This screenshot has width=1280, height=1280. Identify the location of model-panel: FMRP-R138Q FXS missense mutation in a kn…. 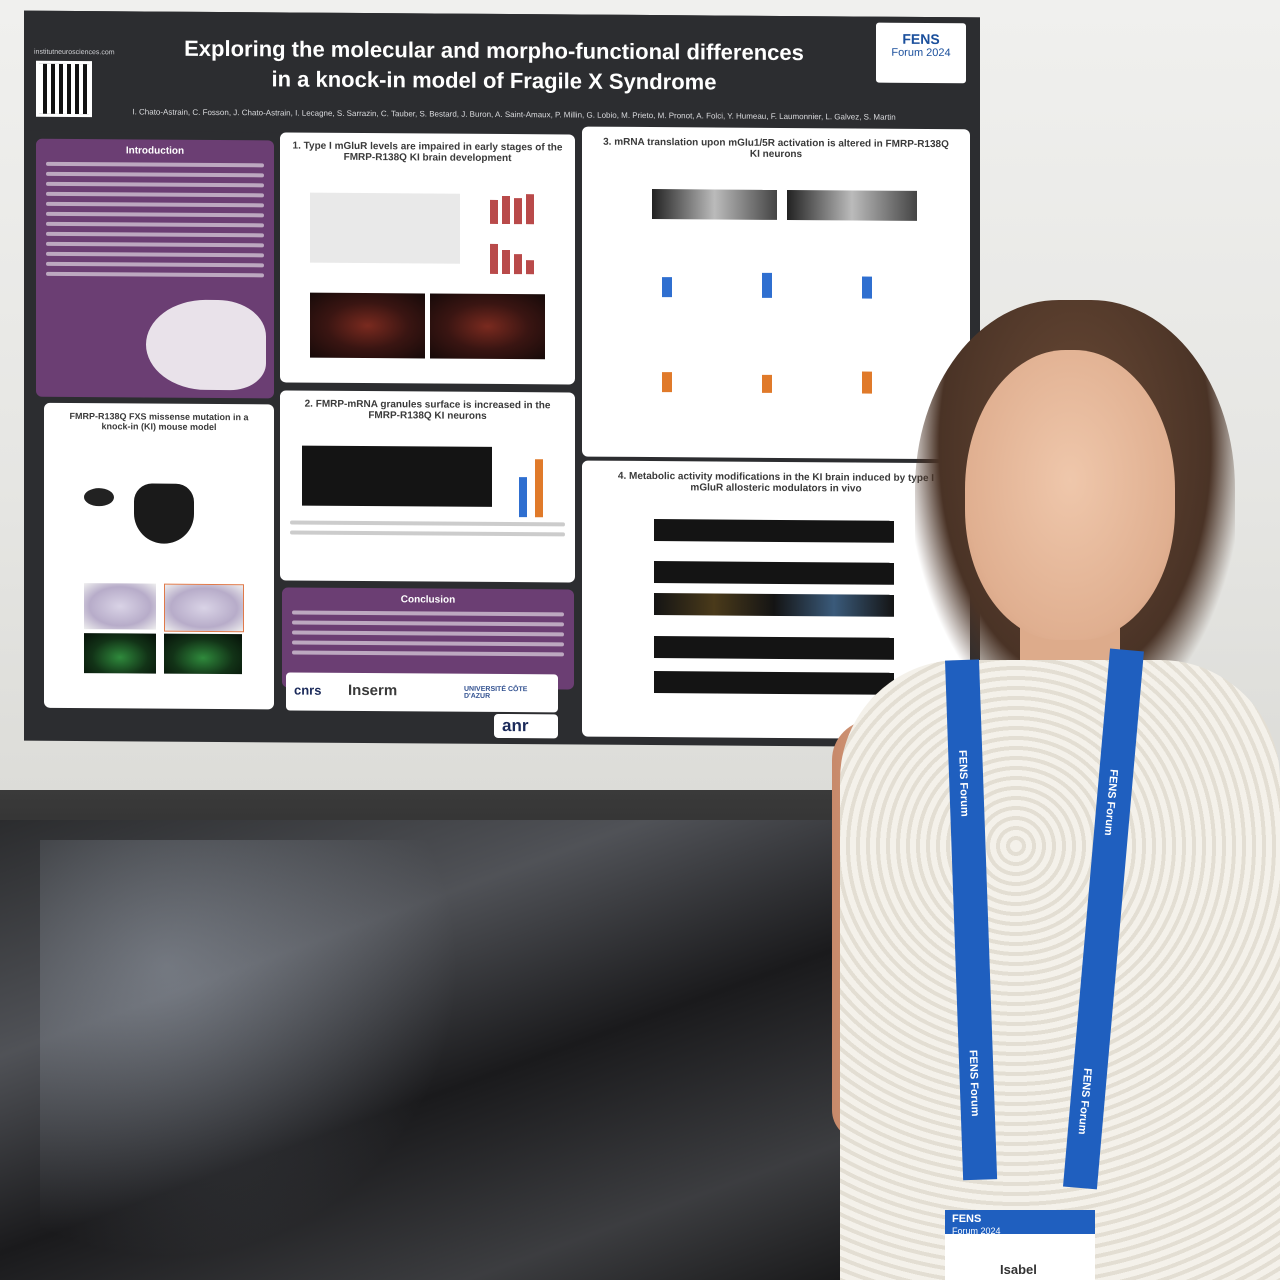
(159, 556).